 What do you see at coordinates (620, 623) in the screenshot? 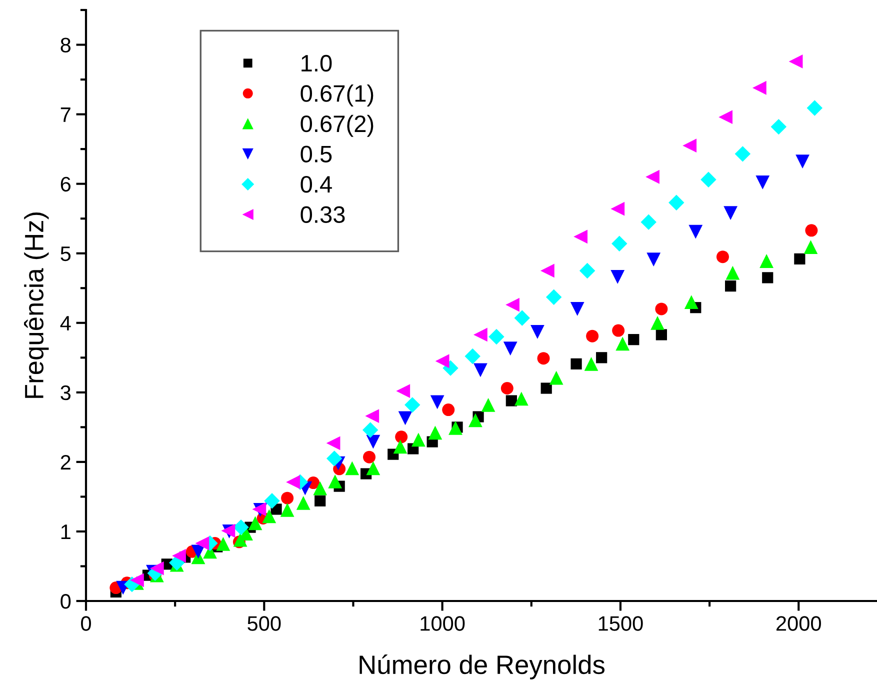
I see `x-tick-label: 1500` at bounding box center [620, 623].